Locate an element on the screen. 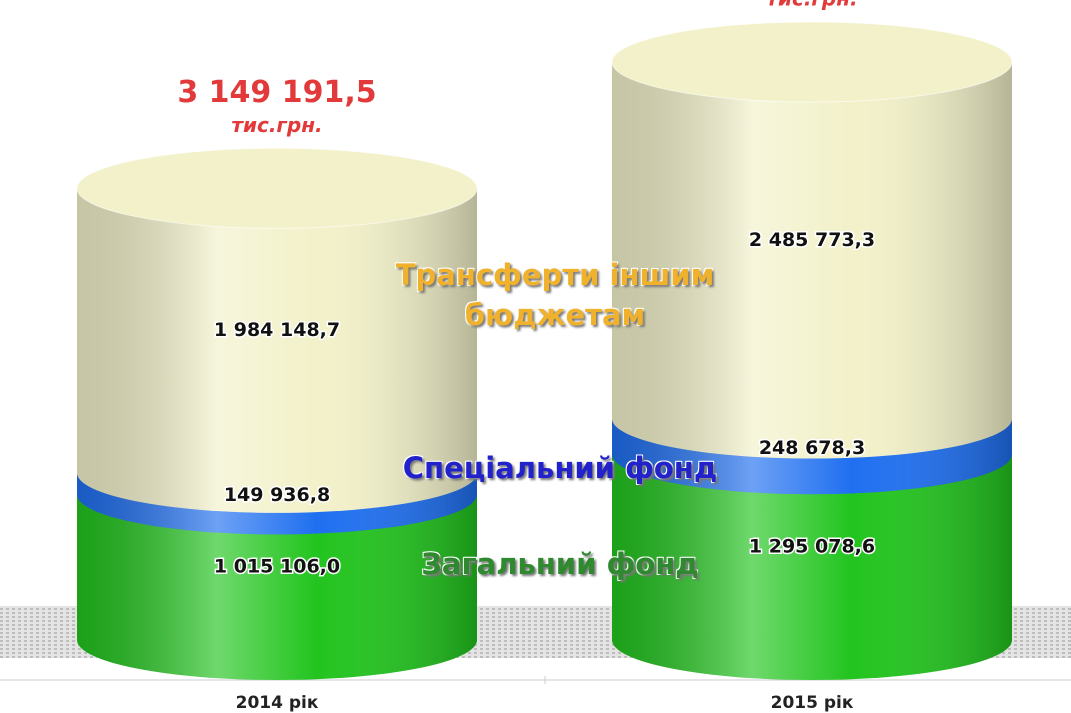  value-label: 1 984 148,7 is located at coordinates (277, 330).